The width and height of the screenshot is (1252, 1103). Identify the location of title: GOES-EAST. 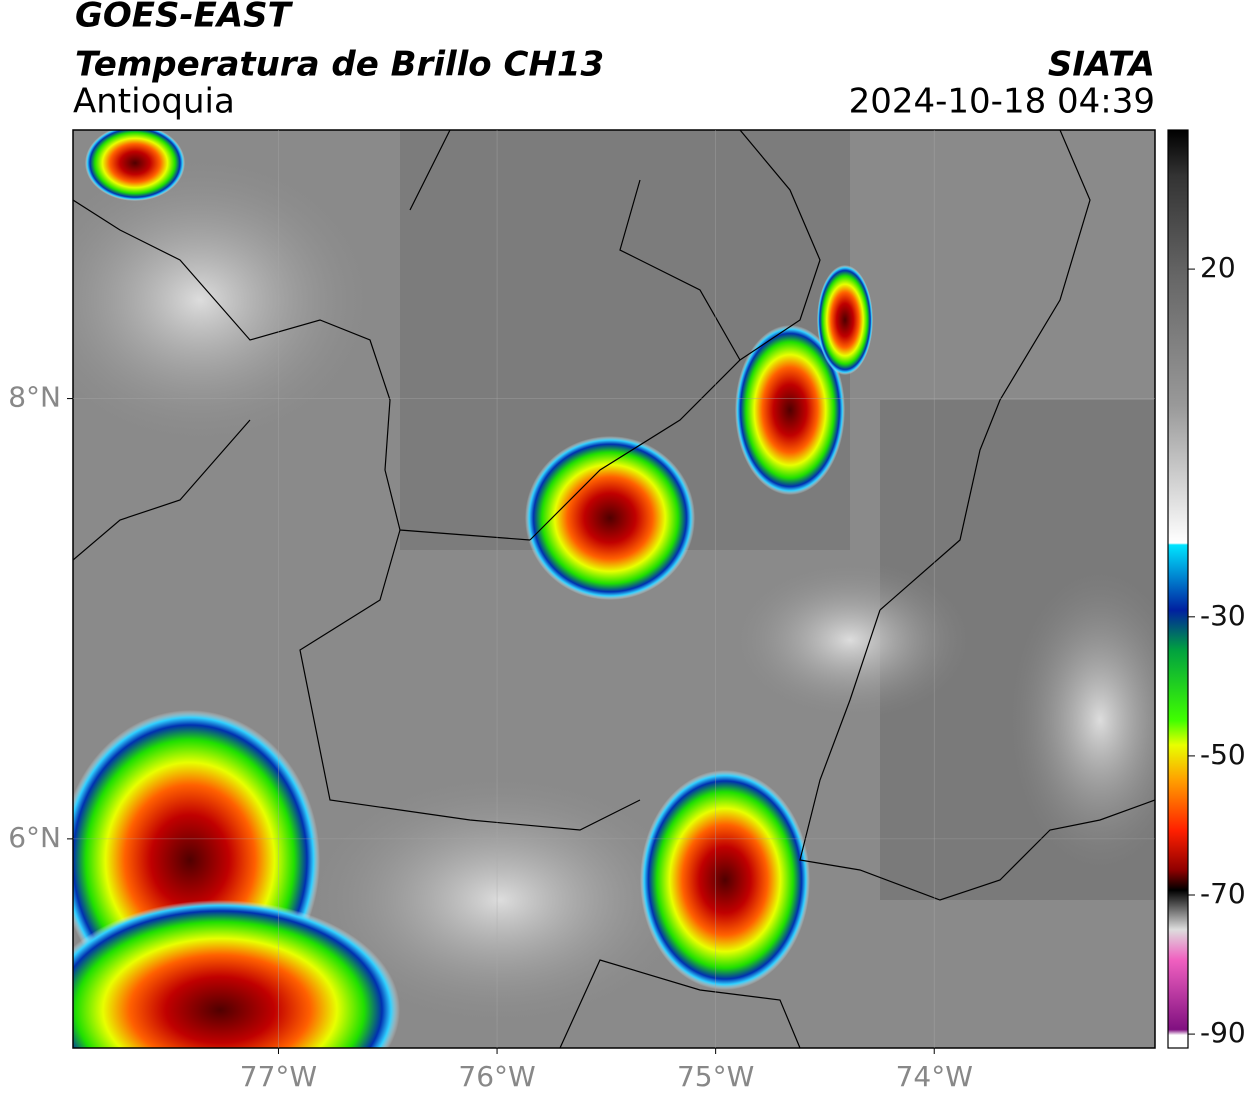
(184, 18).